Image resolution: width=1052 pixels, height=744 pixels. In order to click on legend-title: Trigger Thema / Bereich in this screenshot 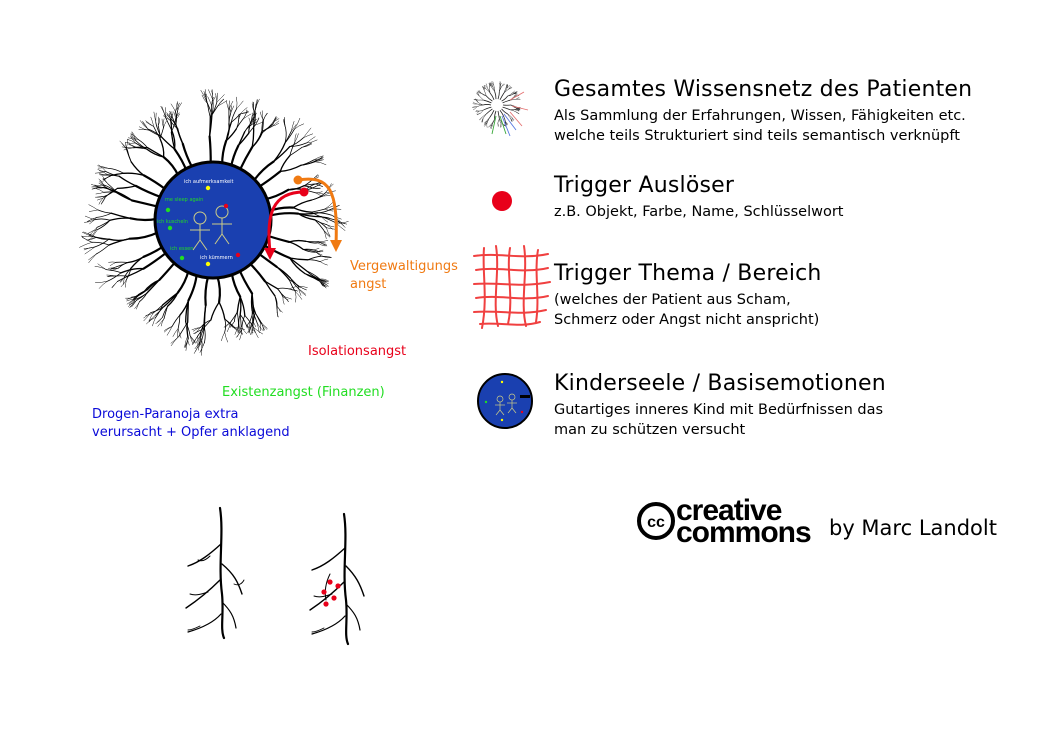, I will do `click(688, 273)`.